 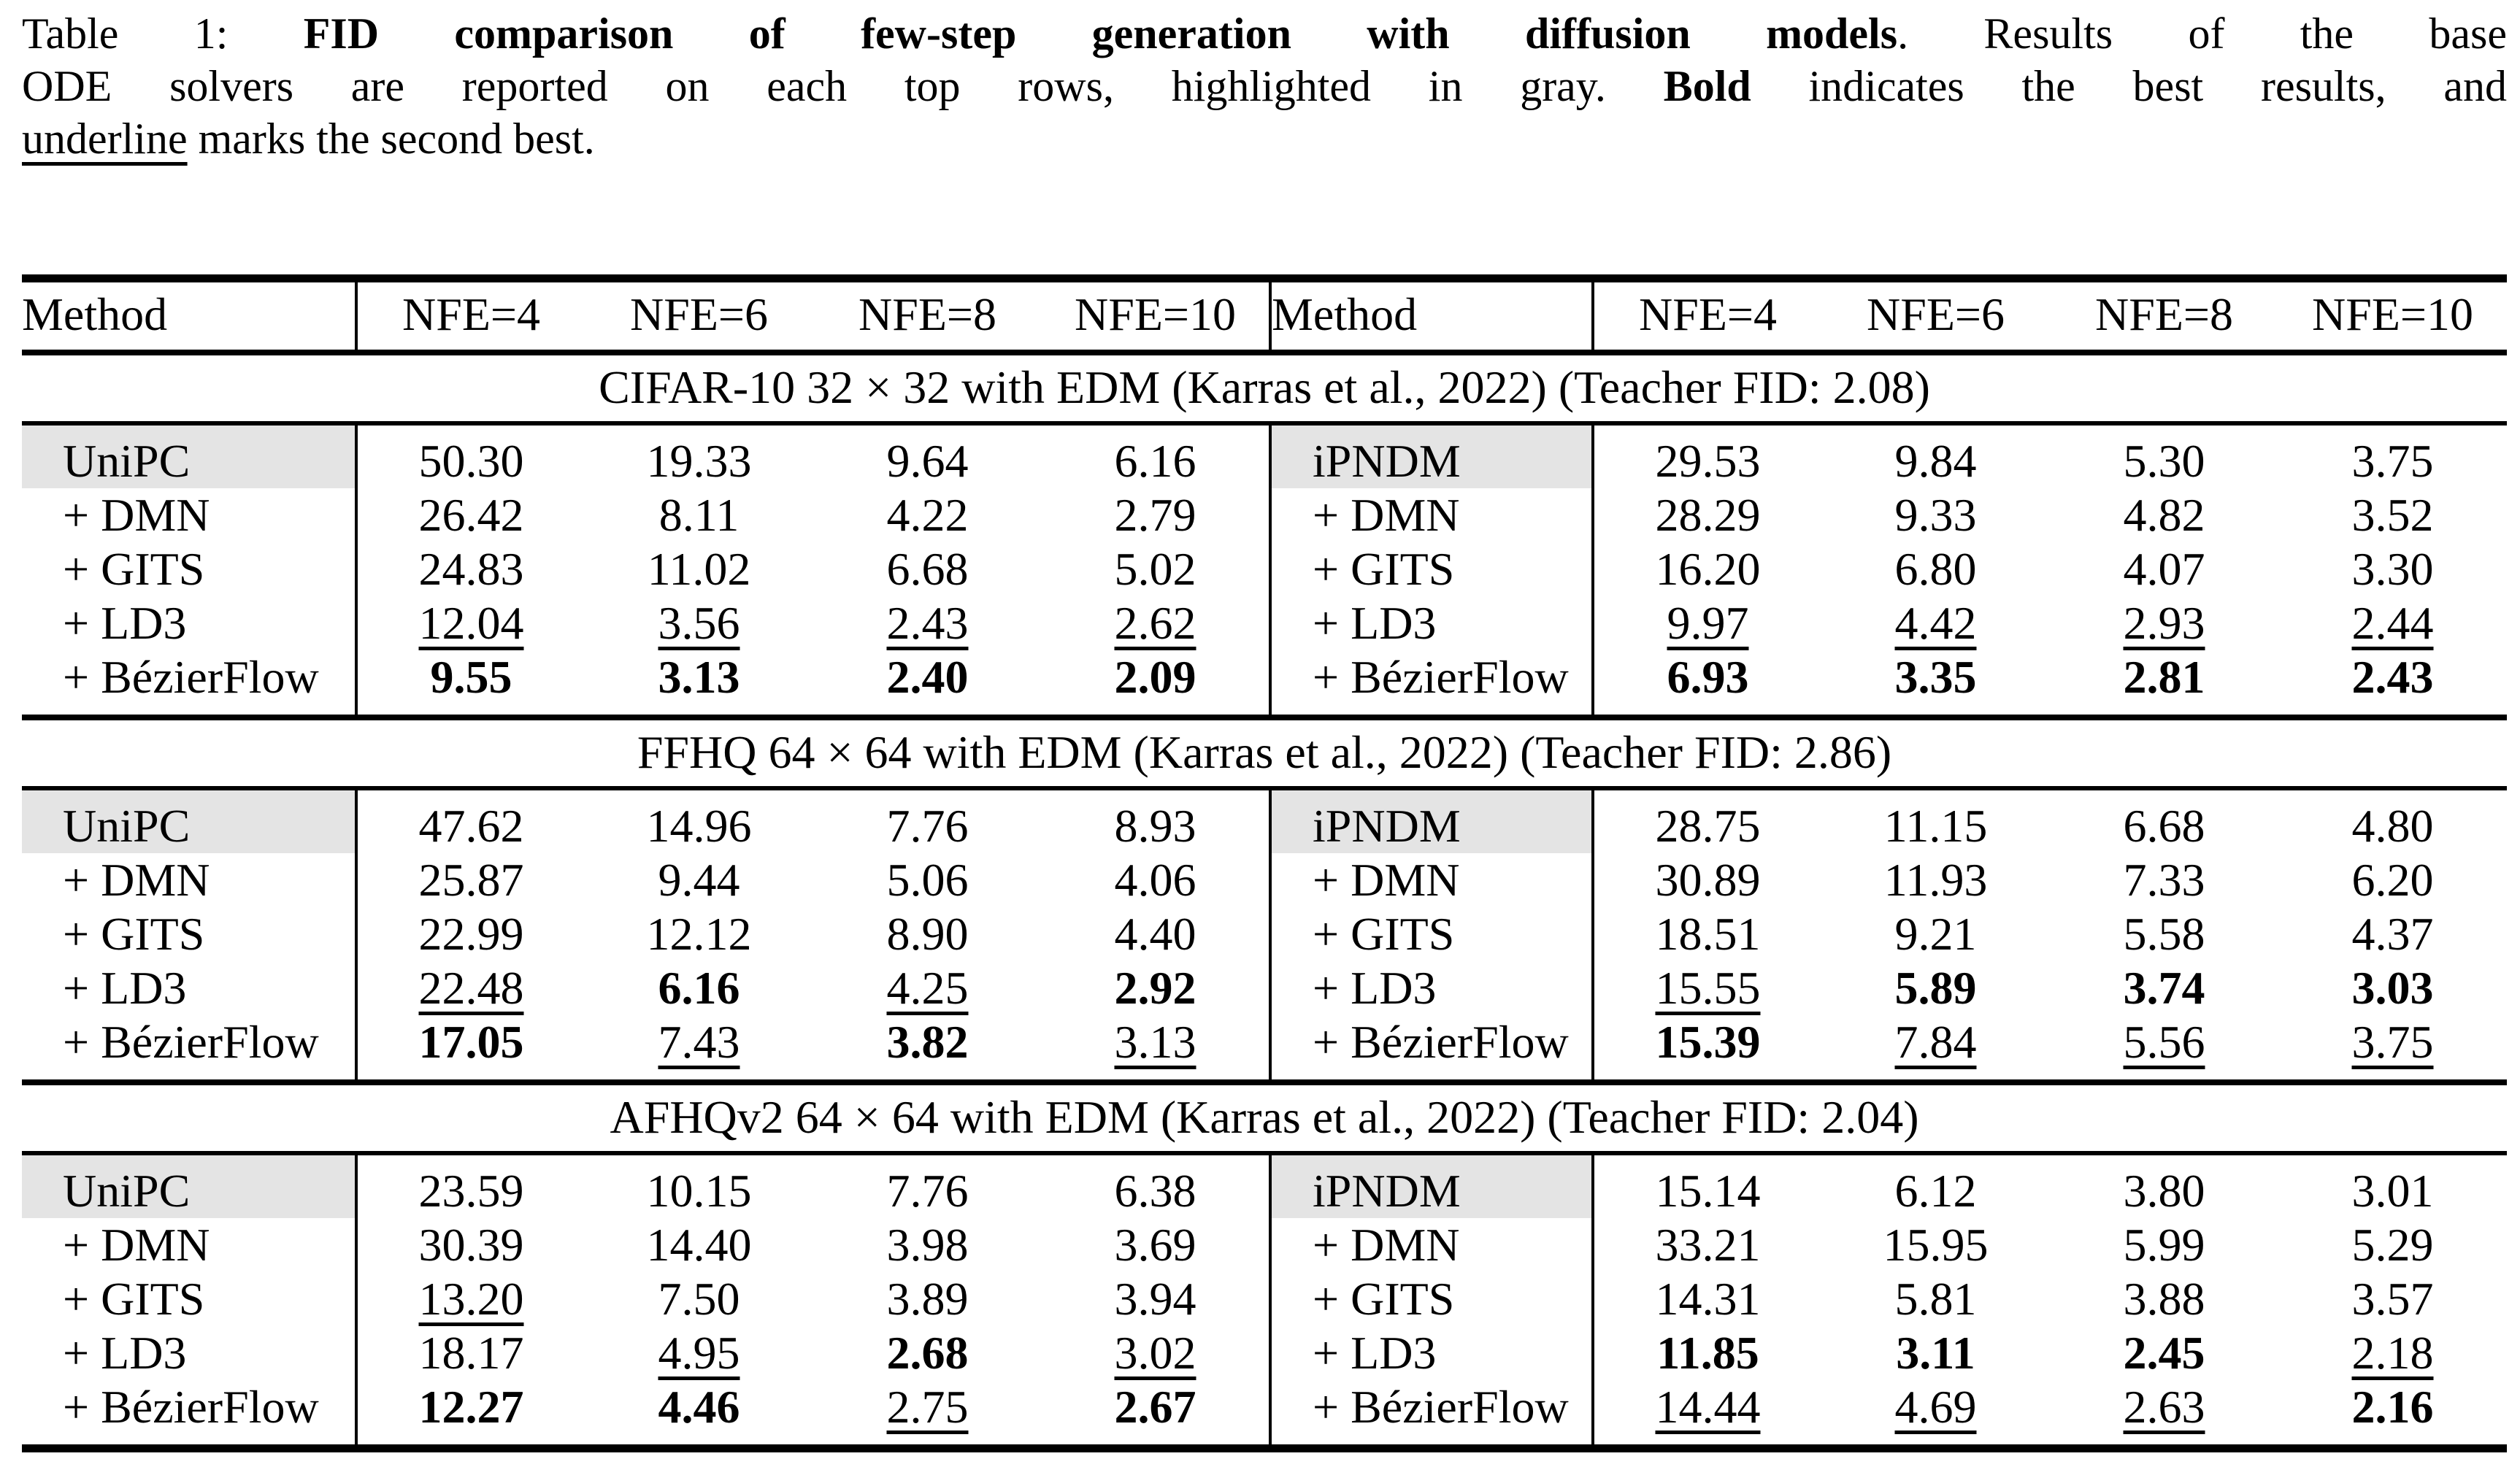 I want to click on fid-value: 4.69, so click(x=1936, y=1407).